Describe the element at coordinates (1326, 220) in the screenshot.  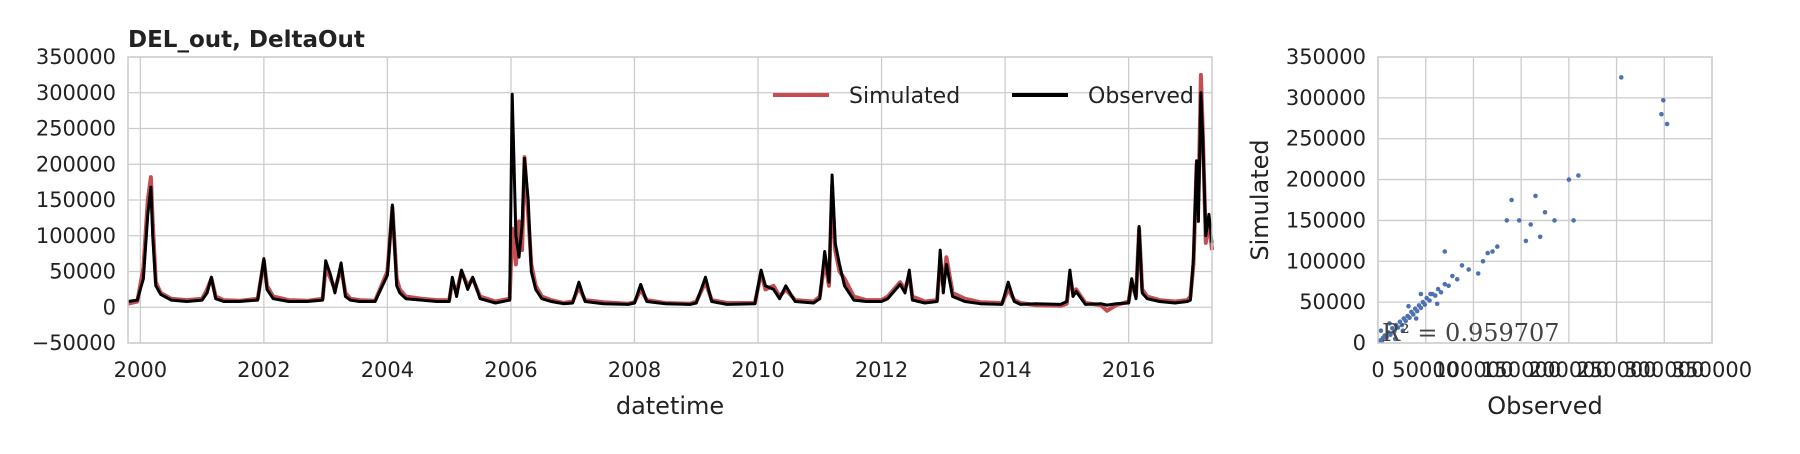
I see `scatter-y-tick-label: 150000` at that location.